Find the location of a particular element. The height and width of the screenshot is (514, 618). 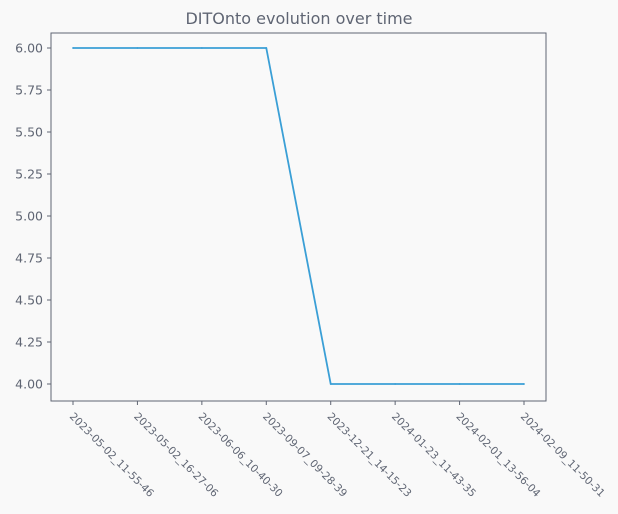

y-tick-label: 4.50 is located at coordinates (29, 300).